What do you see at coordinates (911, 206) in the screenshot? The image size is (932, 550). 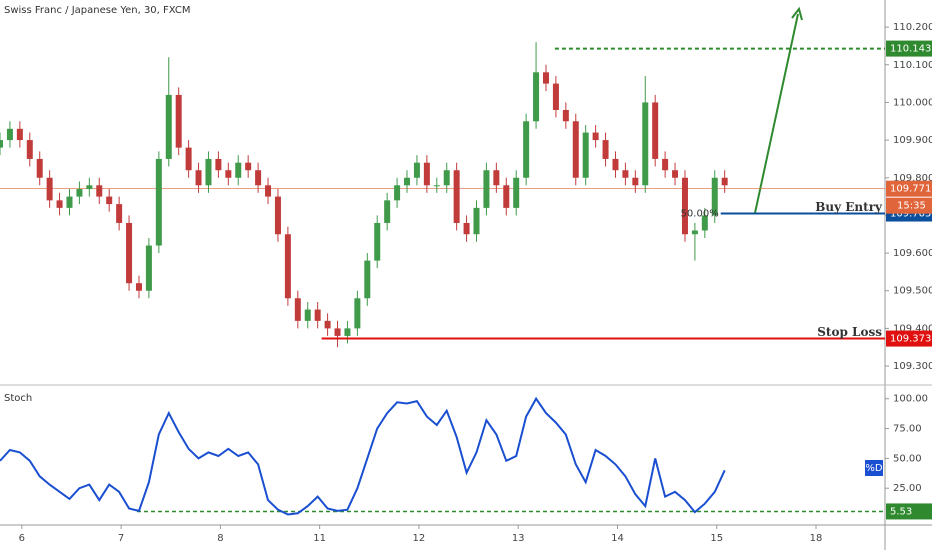 I see `countdown: 15:35` at bounding box center [911, 206].